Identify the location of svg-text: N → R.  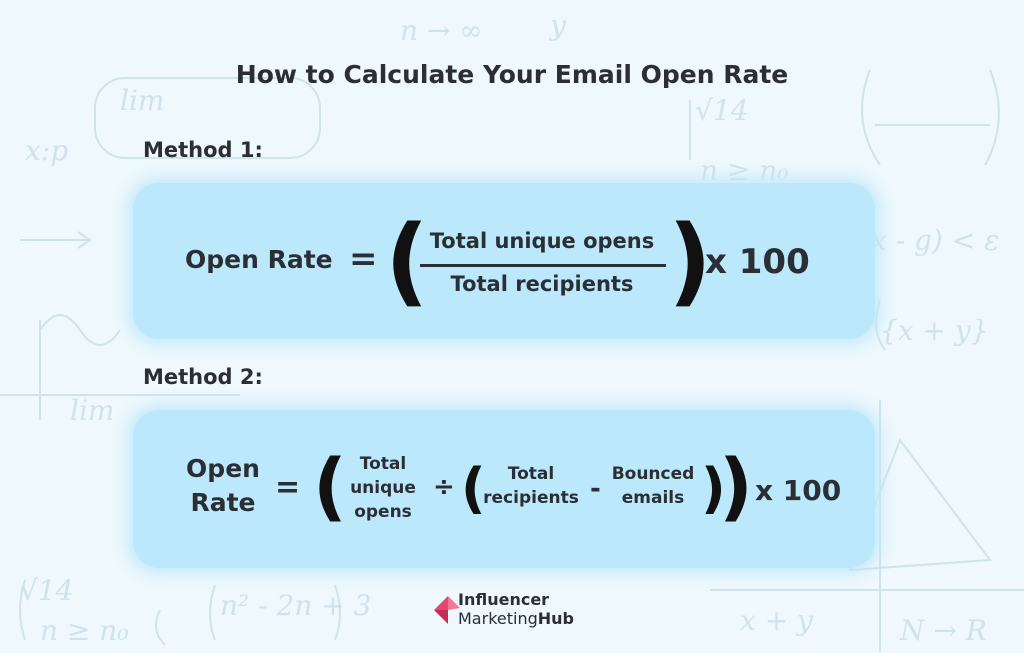
(943, 630).